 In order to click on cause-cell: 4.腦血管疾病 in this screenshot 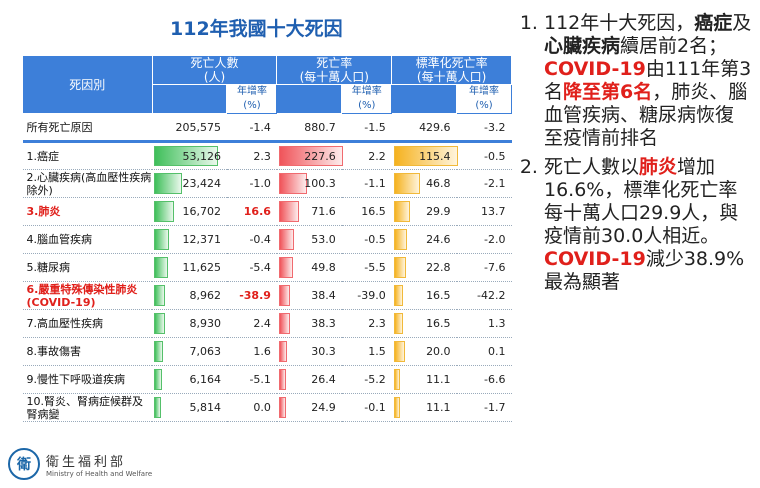, I will do `click(87, 239)`.